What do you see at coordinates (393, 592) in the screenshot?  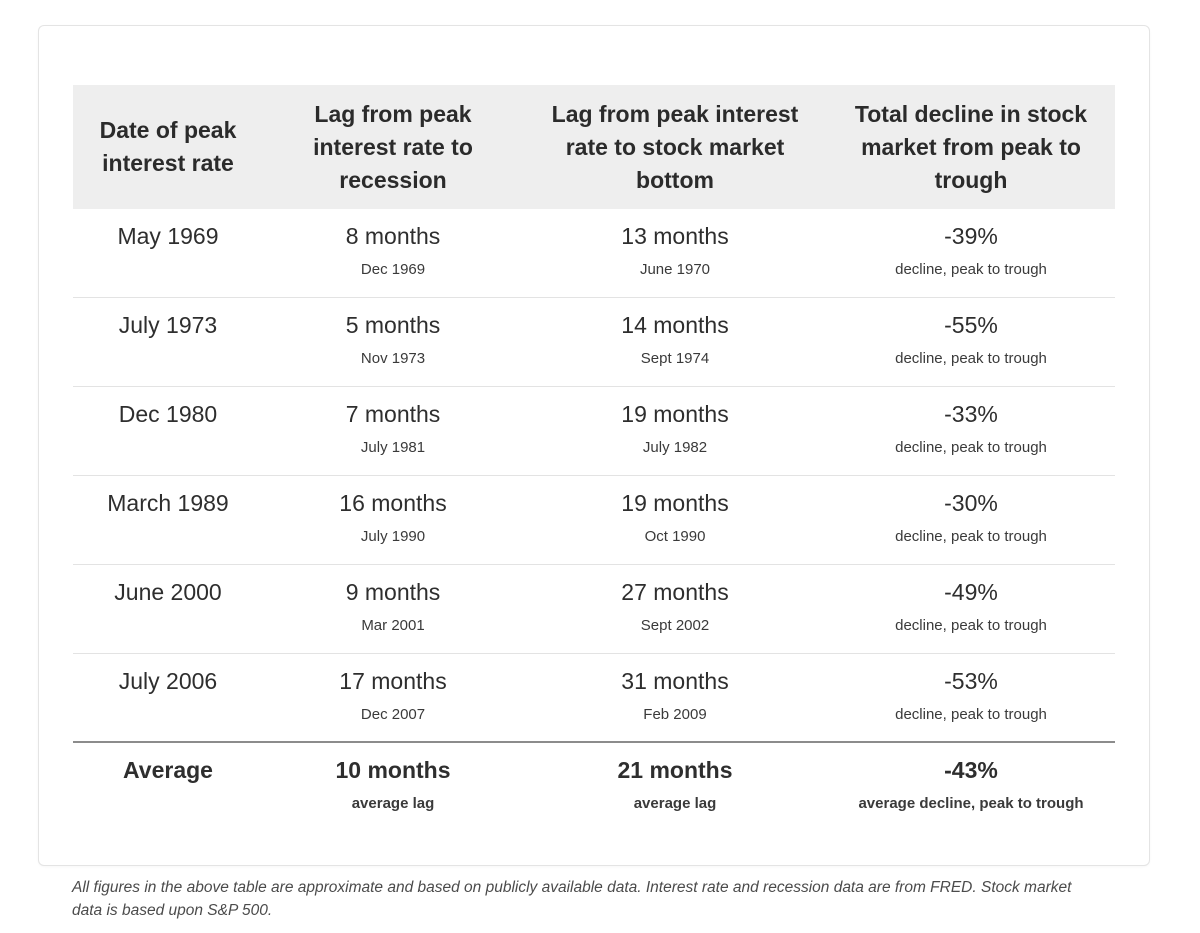 I see `lag-recession-value: 9 months` at bounding box center [393, 592].